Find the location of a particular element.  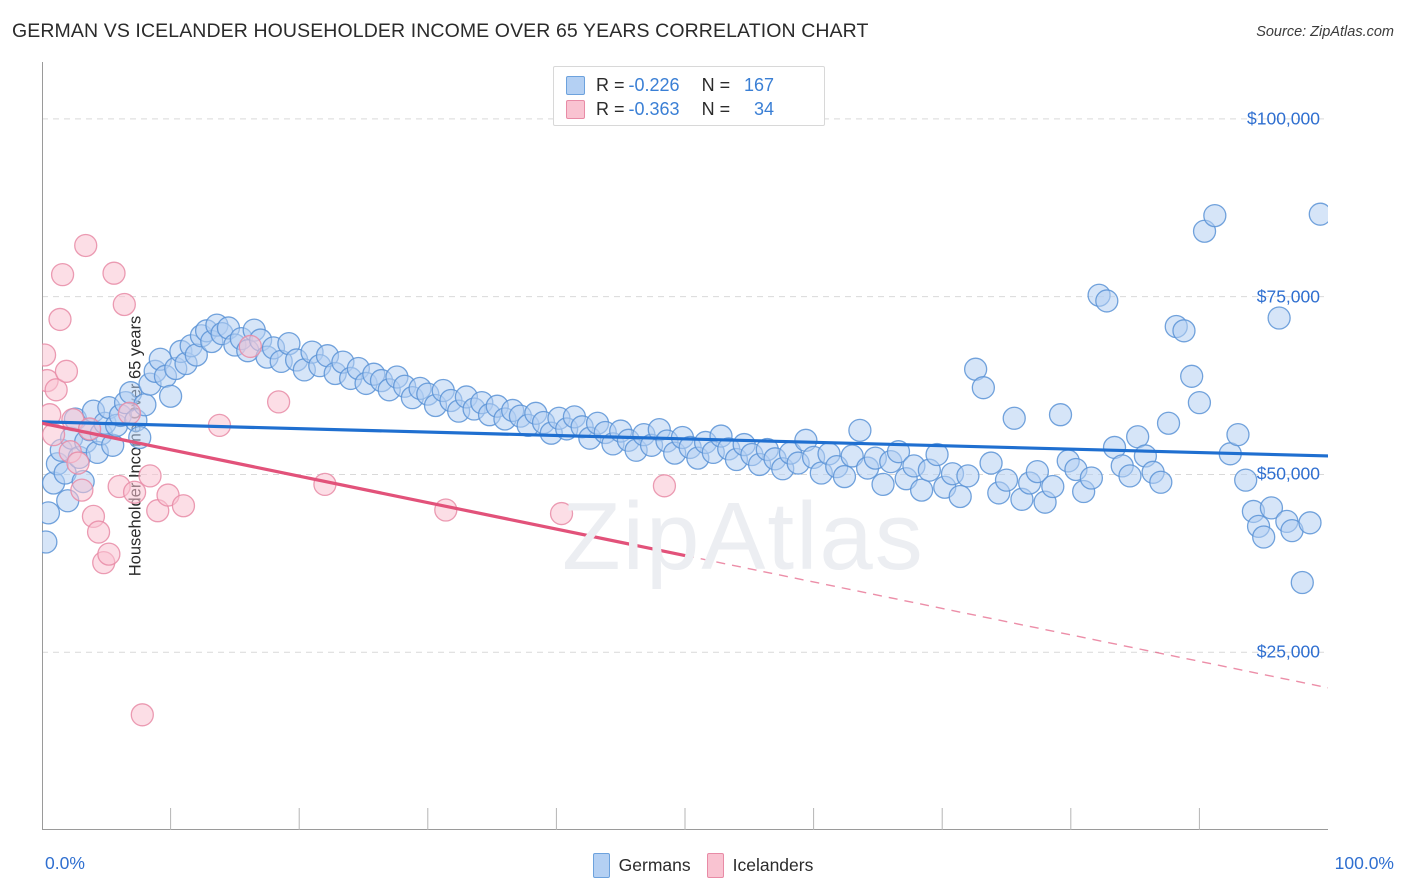

germans-r-label: R = is located at coordinates (610, 84).